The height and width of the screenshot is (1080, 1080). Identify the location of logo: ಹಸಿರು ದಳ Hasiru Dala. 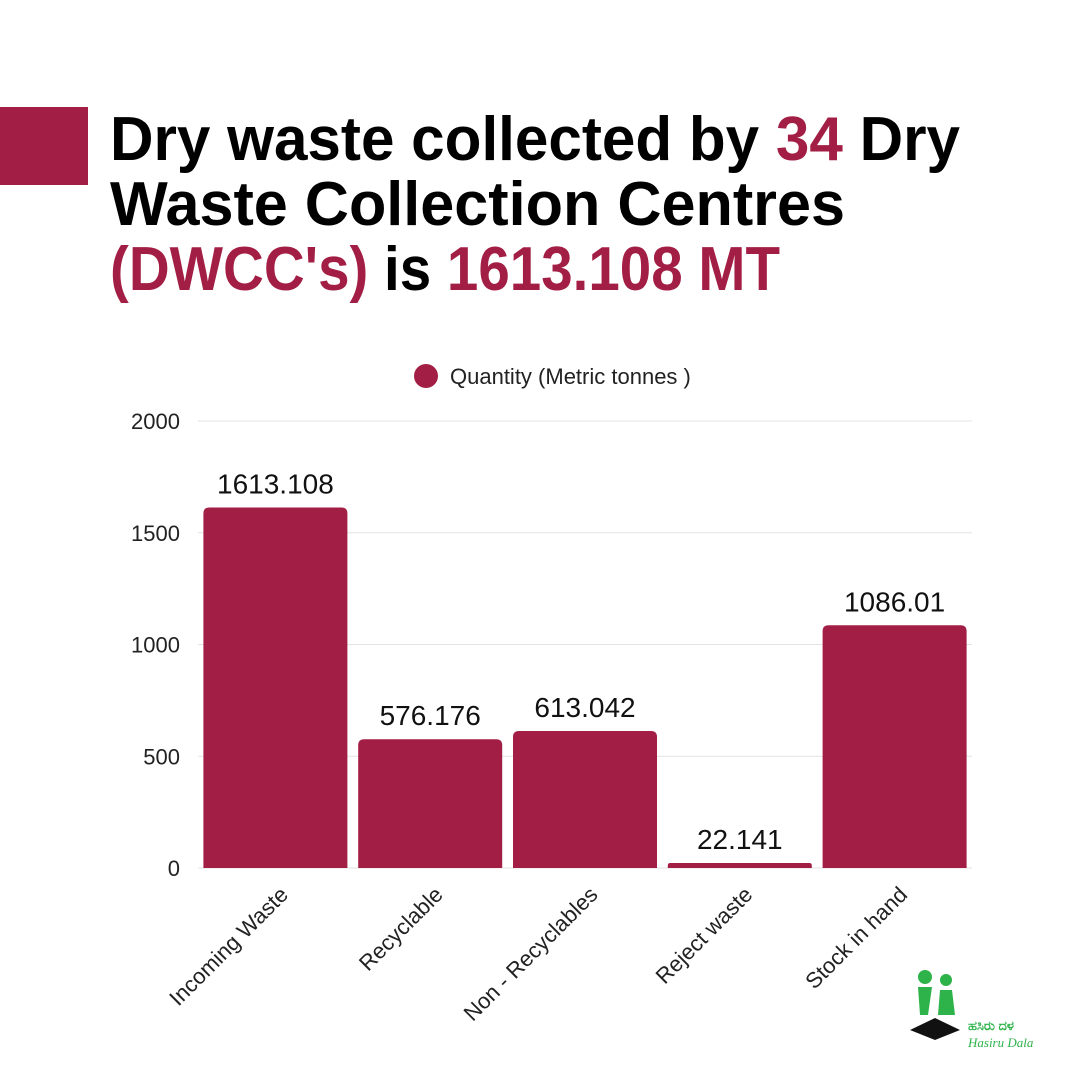
(972, 1010).